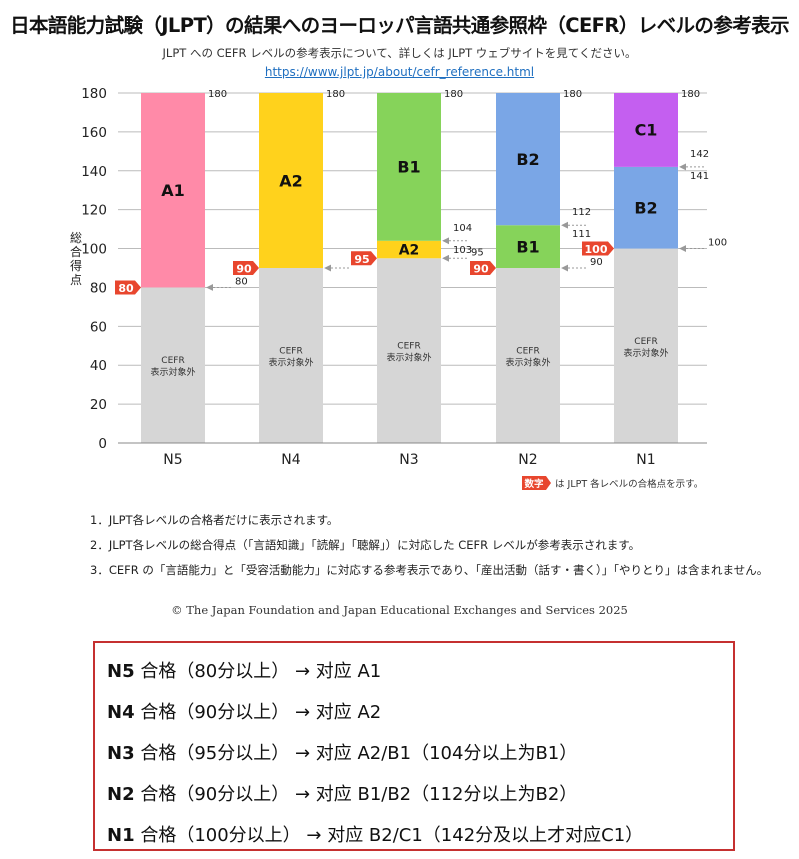  What do you see at coordinates (214, 520) in the screenshot?
I see `note-item: 1．JLPT各レベルの合格者だけに表示されます。` at bounding box center [214, 520].